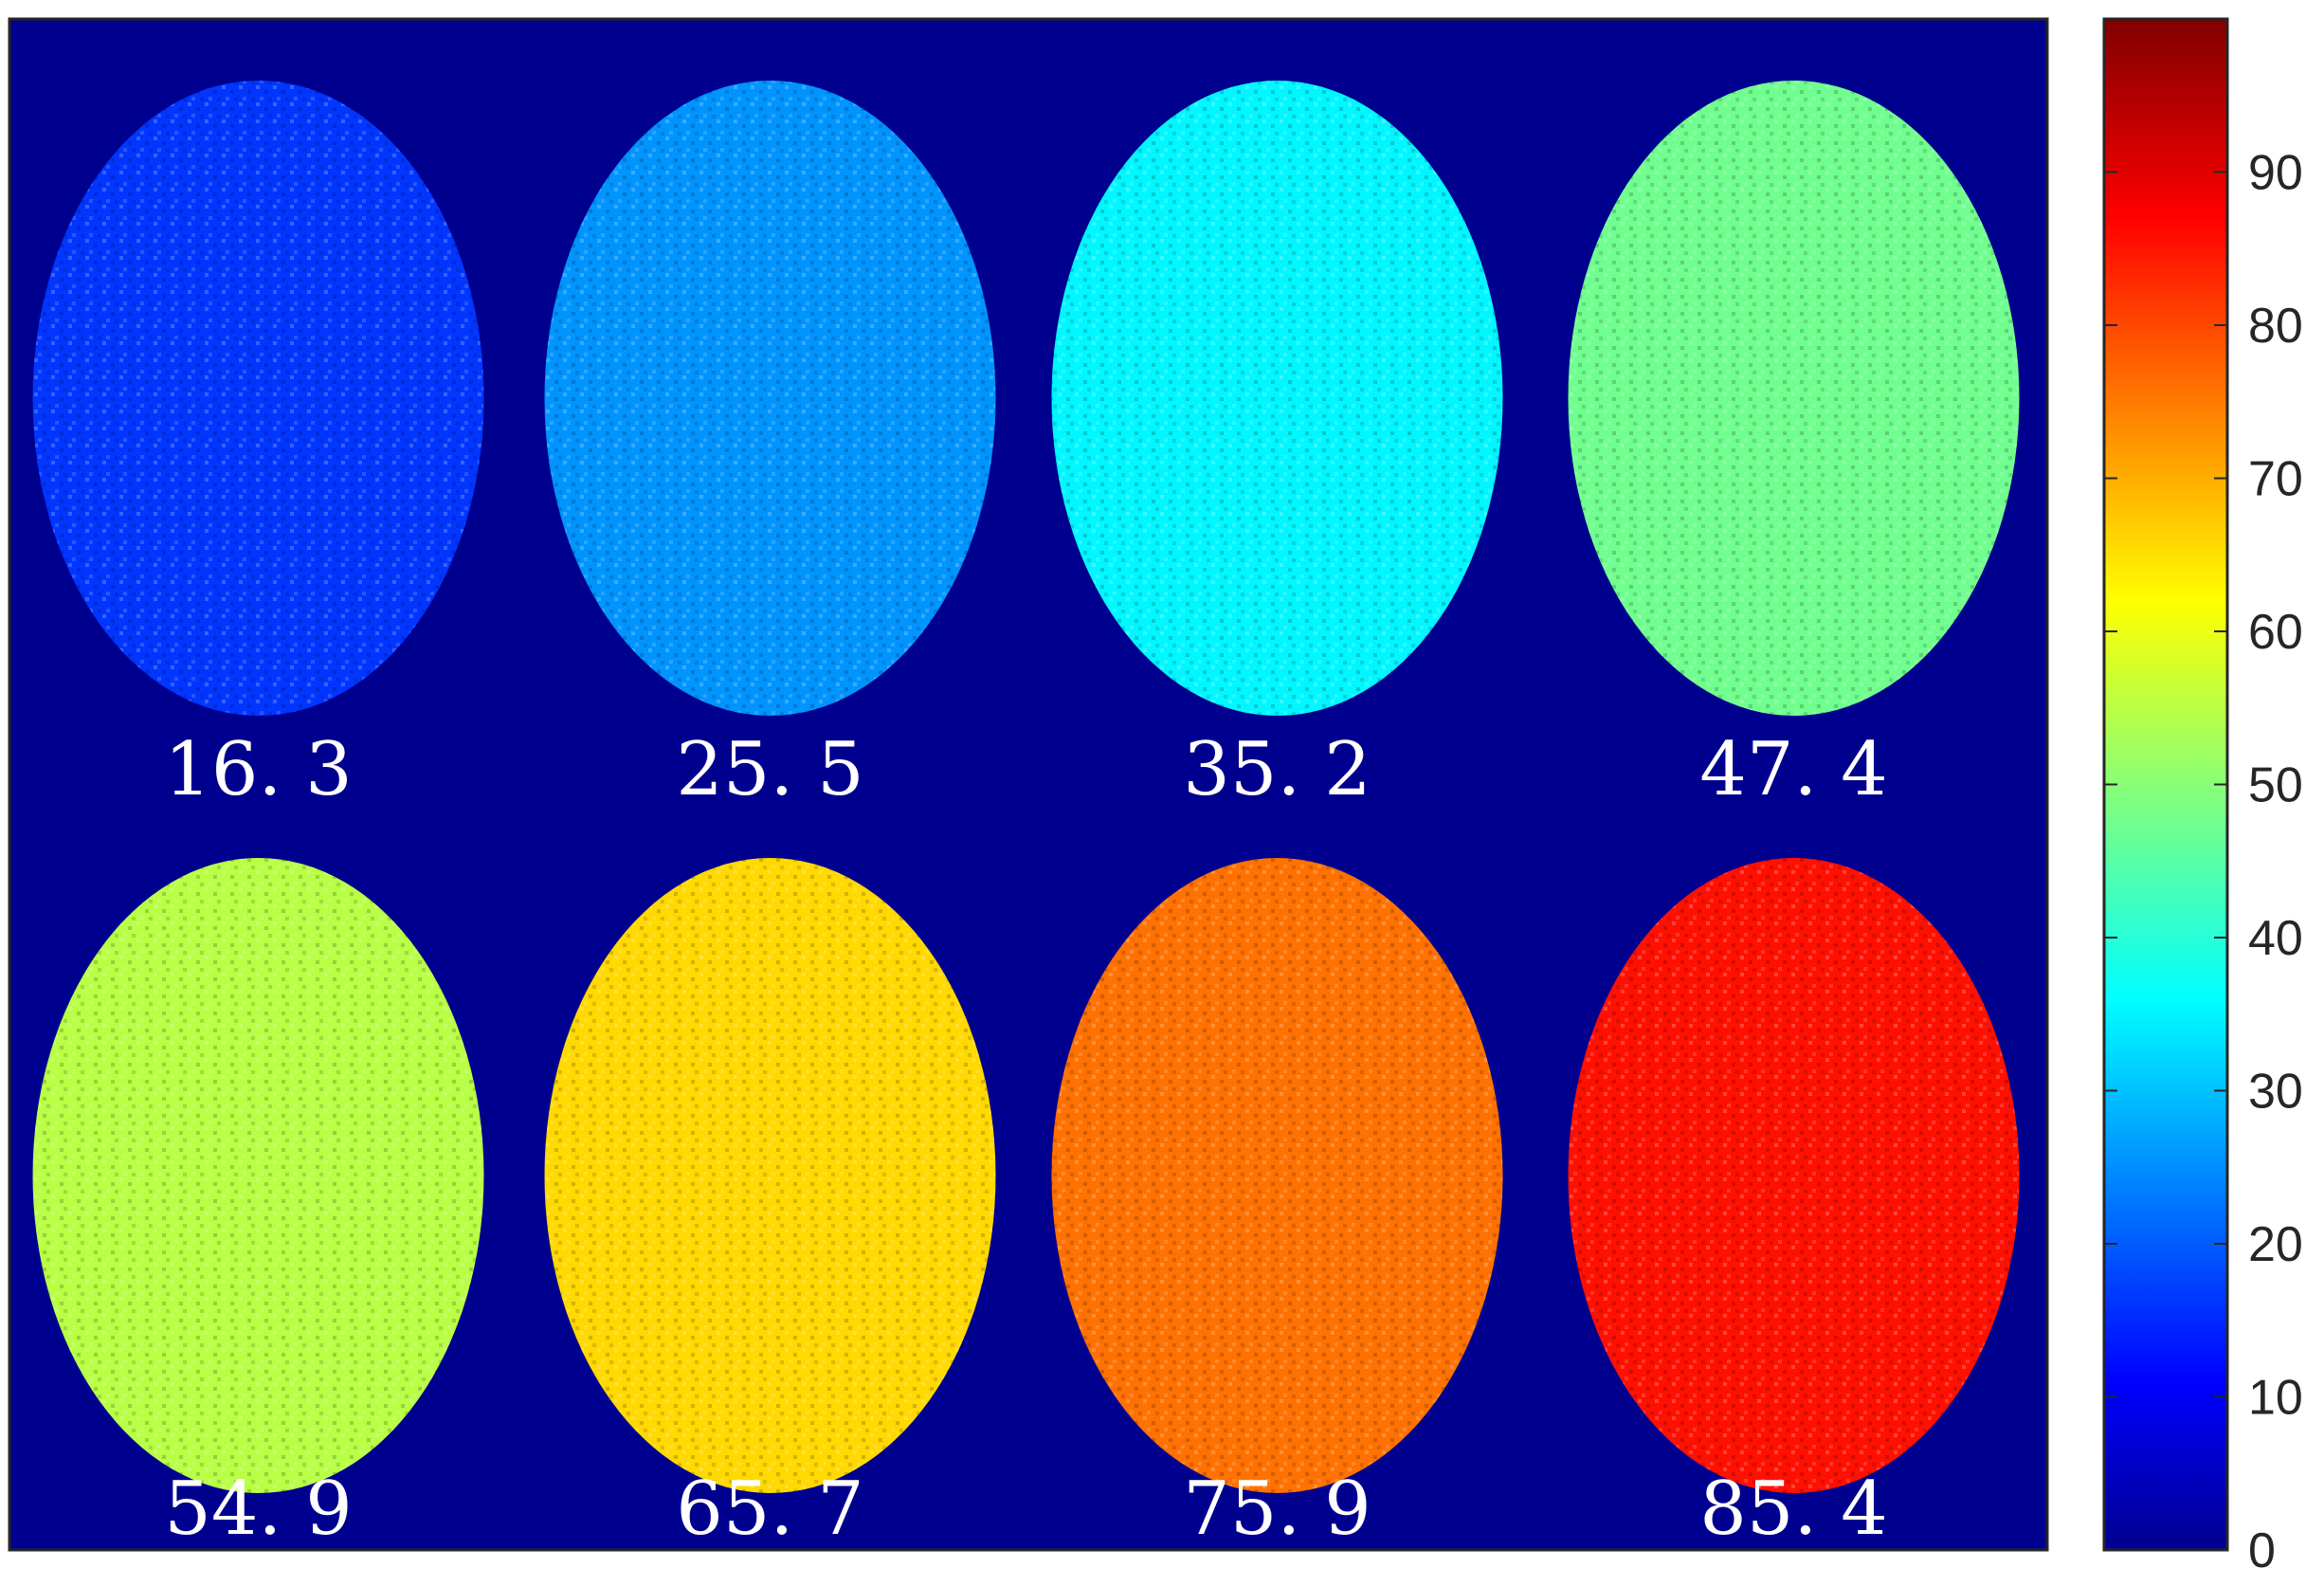 Image resolution: width=2324 pixels, height=1586 pixels. I want to click on egg-panel: 35. 2, so click(1277, 447).